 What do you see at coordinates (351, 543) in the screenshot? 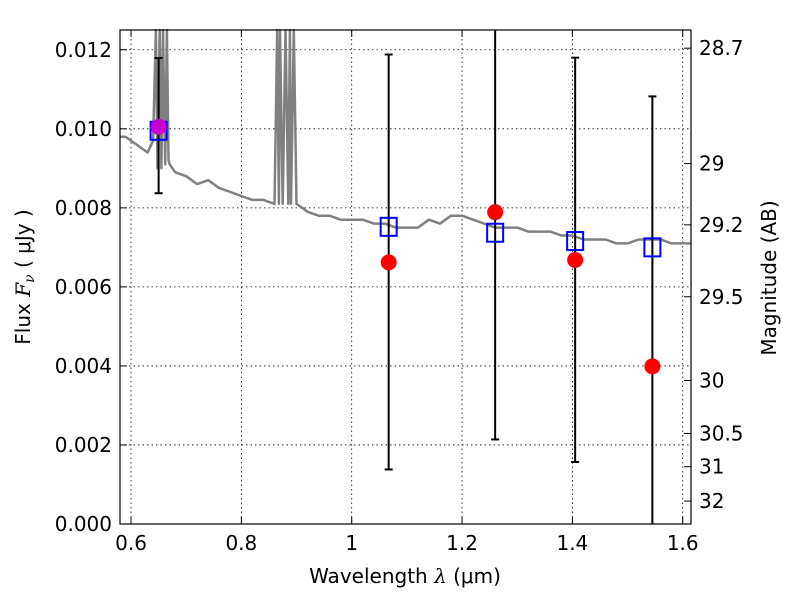
I see `x-tick-label: 1` at bounding box center [351, 543].